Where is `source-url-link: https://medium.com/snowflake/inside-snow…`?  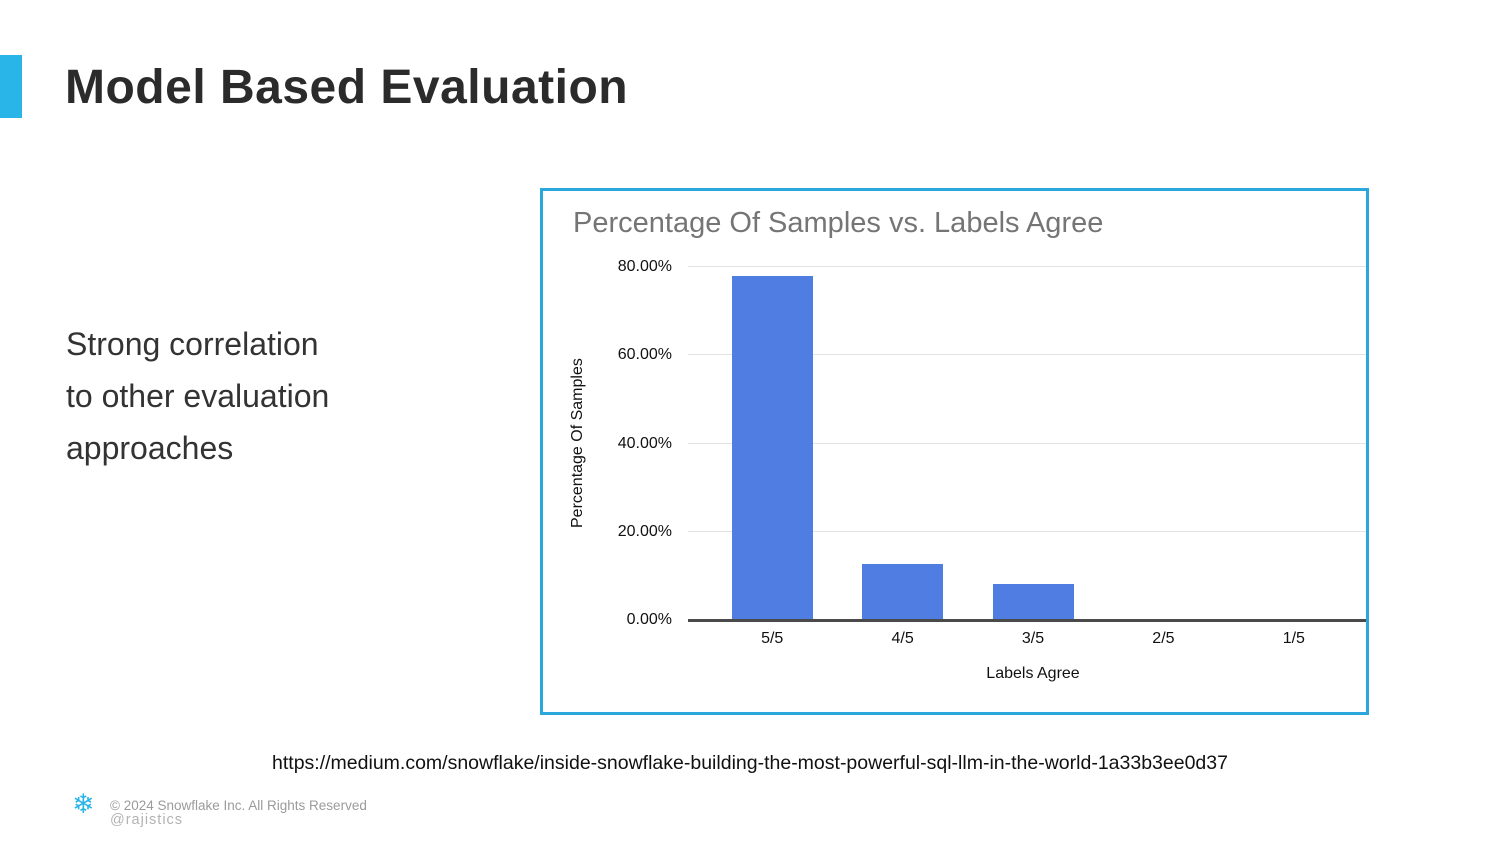
source-url-link: https://medium.com/snowflake/inside-snow… is located at coordinates (750, 763).